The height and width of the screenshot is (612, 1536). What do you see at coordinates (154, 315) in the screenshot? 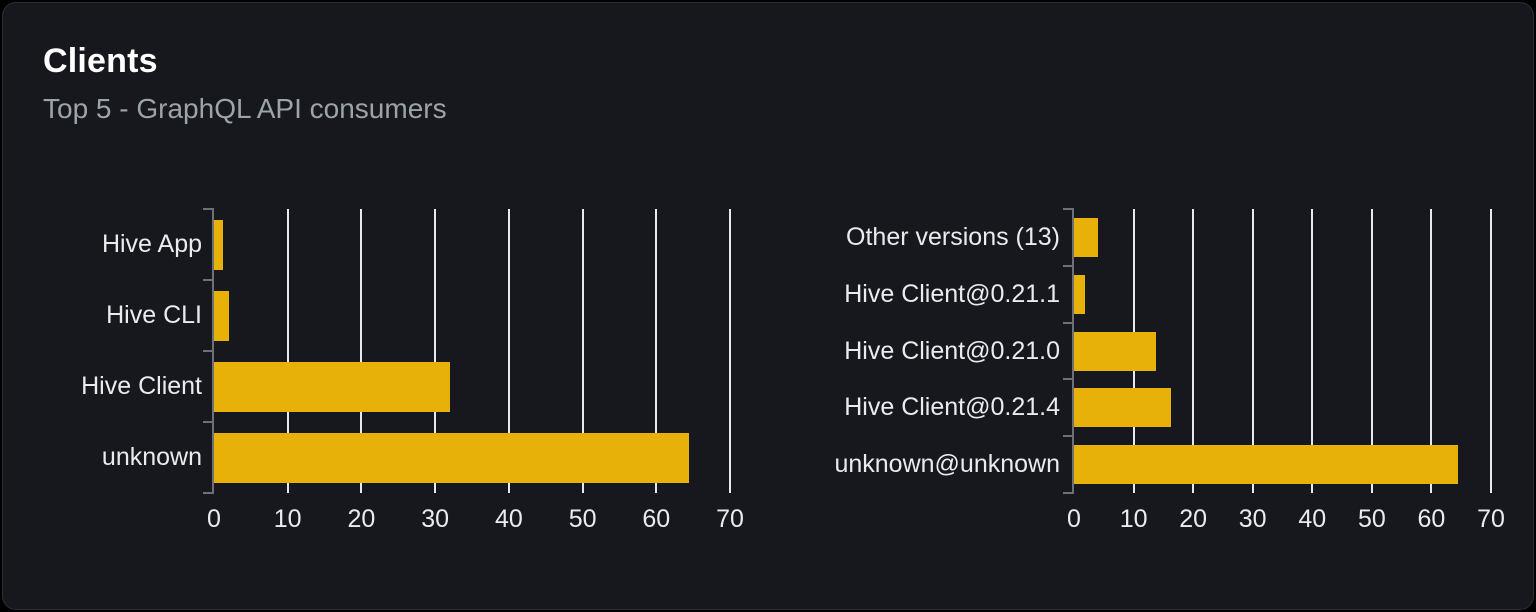
I see `category-label: Hive CLI` at bounding box center [154, 315].